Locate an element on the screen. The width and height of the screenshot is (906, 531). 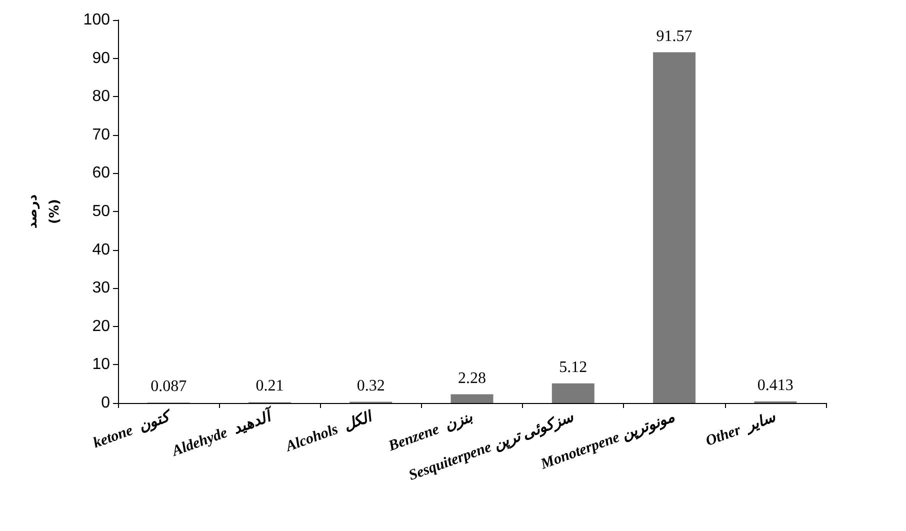
data-label: 0.21 is located at coordinates (270, 386).